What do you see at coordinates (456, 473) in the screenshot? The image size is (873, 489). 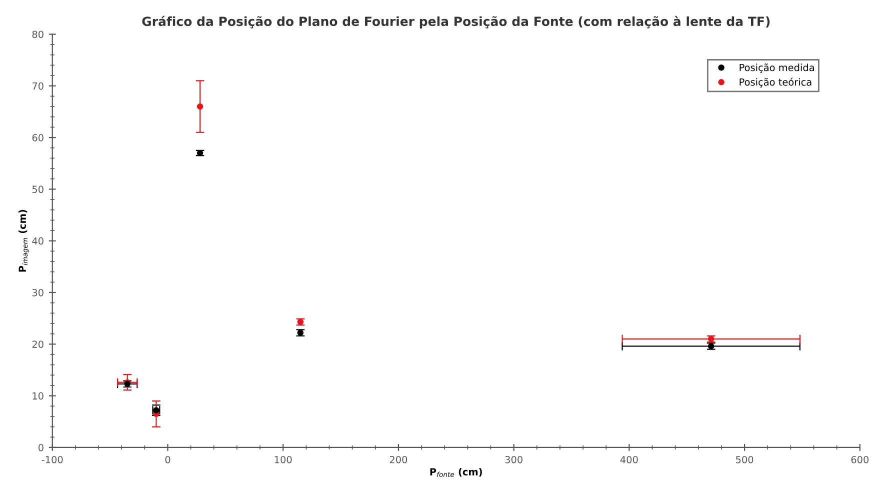 I see `x-axis-title: P$_{fonte}$ (cm)` at bounding box center [456, 473].